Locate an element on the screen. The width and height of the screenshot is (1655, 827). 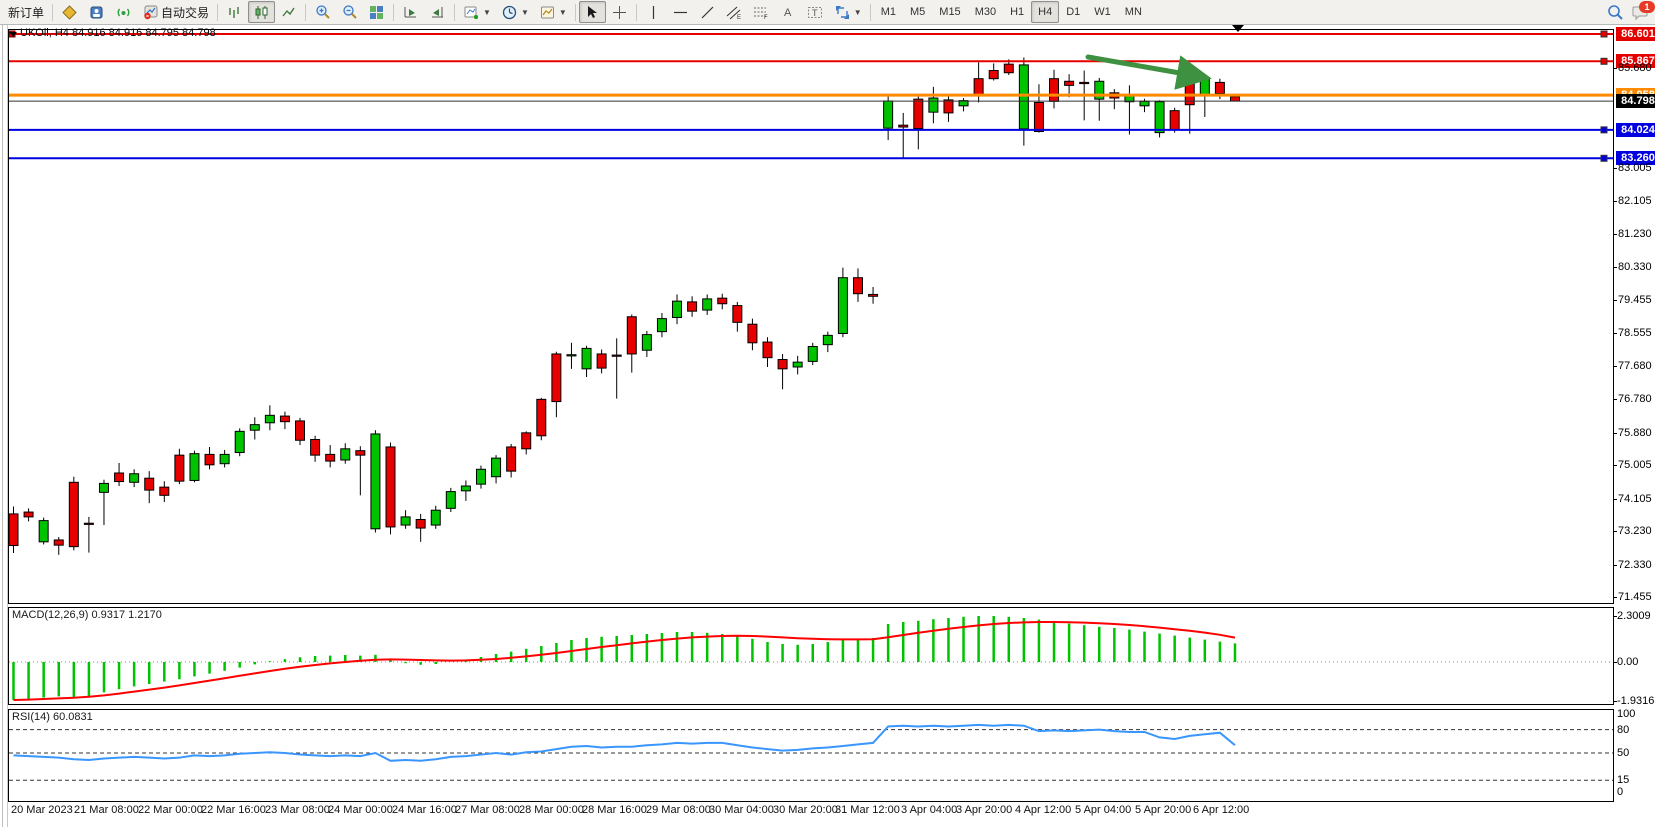
templates-button: ▼ is located at coordinates (553, 12).